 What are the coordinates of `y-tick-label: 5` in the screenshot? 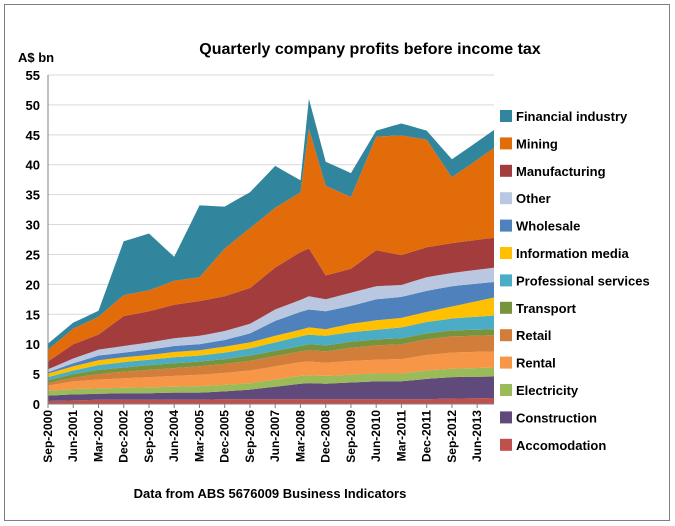 It's located at (36, 374).